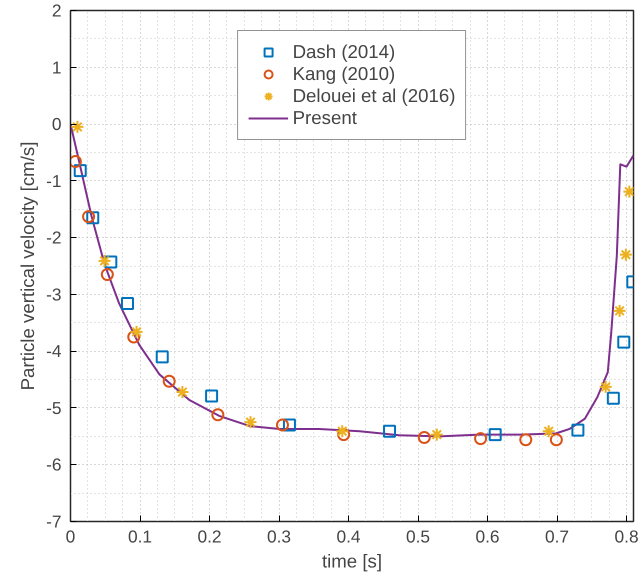  Describe the element at coordinates (348, 536) in the screenshot. I see `x-tick-label: 0.4` at that location.